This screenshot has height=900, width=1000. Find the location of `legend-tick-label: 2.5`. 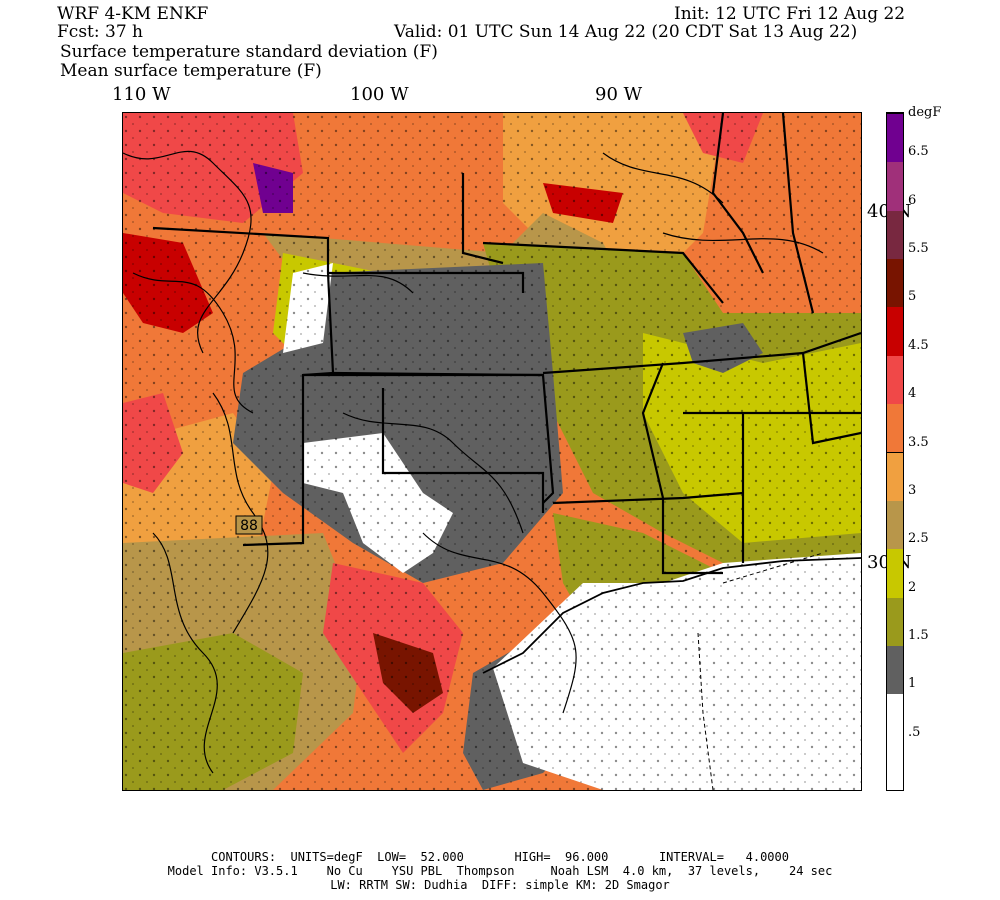

legend-tick-label: 2.5 is located at coordinates (918, 539).